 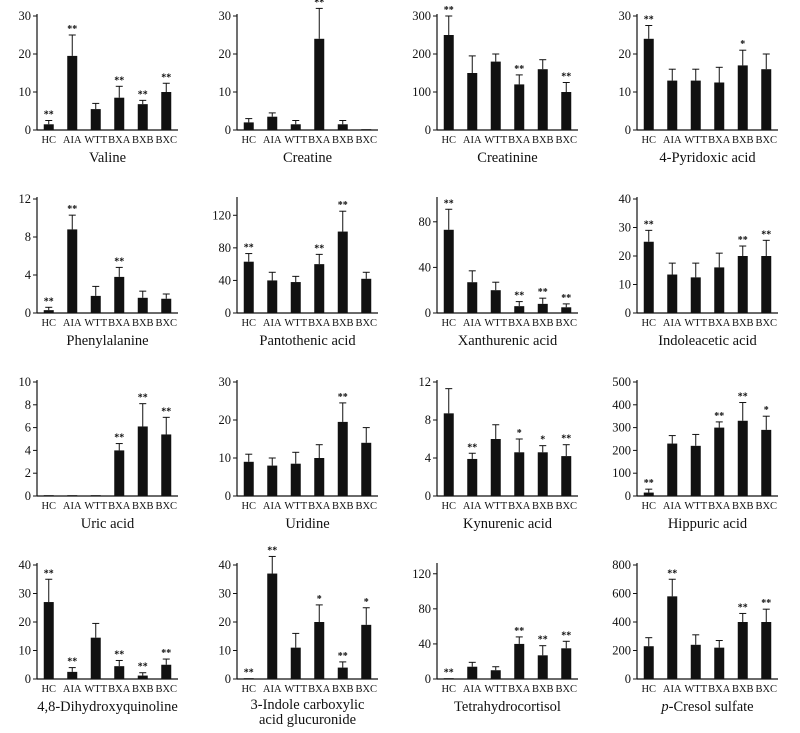 What do you see at coordinates (298, 453) in the screenshot?
I see `chart-svg: 0 10 20 30 HC AIA WTT BXA ** BXB BXC Uridine` at bounding box center [298, 453].